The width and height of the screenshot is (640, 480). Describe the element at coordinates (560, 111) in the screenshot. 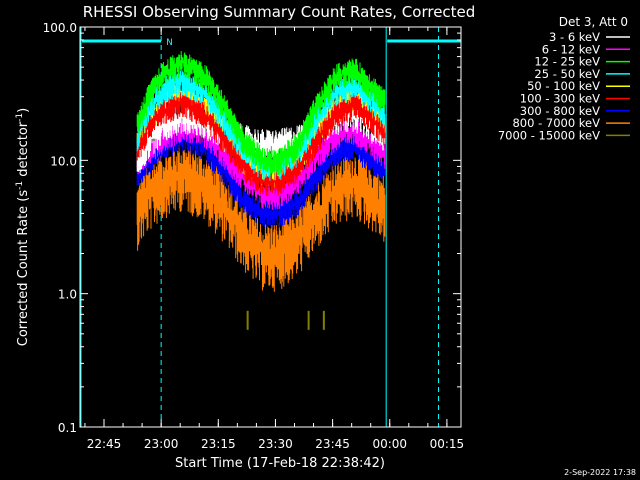

I see `legend-label: 300 - 800 keV` at that location.